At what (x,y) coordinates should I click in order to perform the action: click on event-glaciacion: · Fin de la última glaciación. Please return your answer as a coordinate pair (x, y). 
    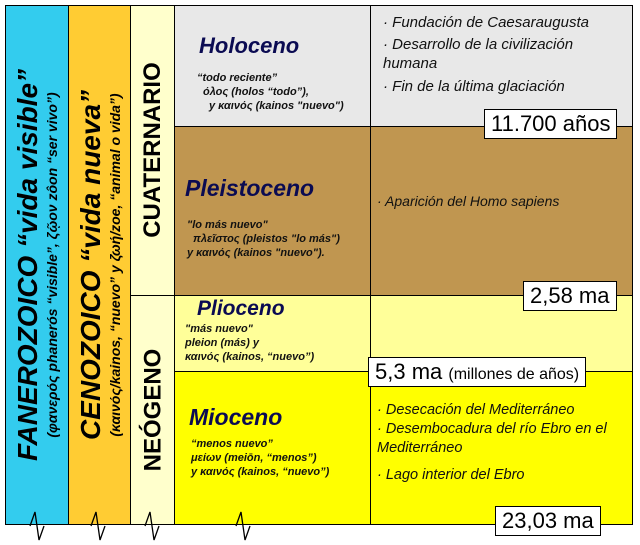
    Looking at the image, I should click on (474, 86).